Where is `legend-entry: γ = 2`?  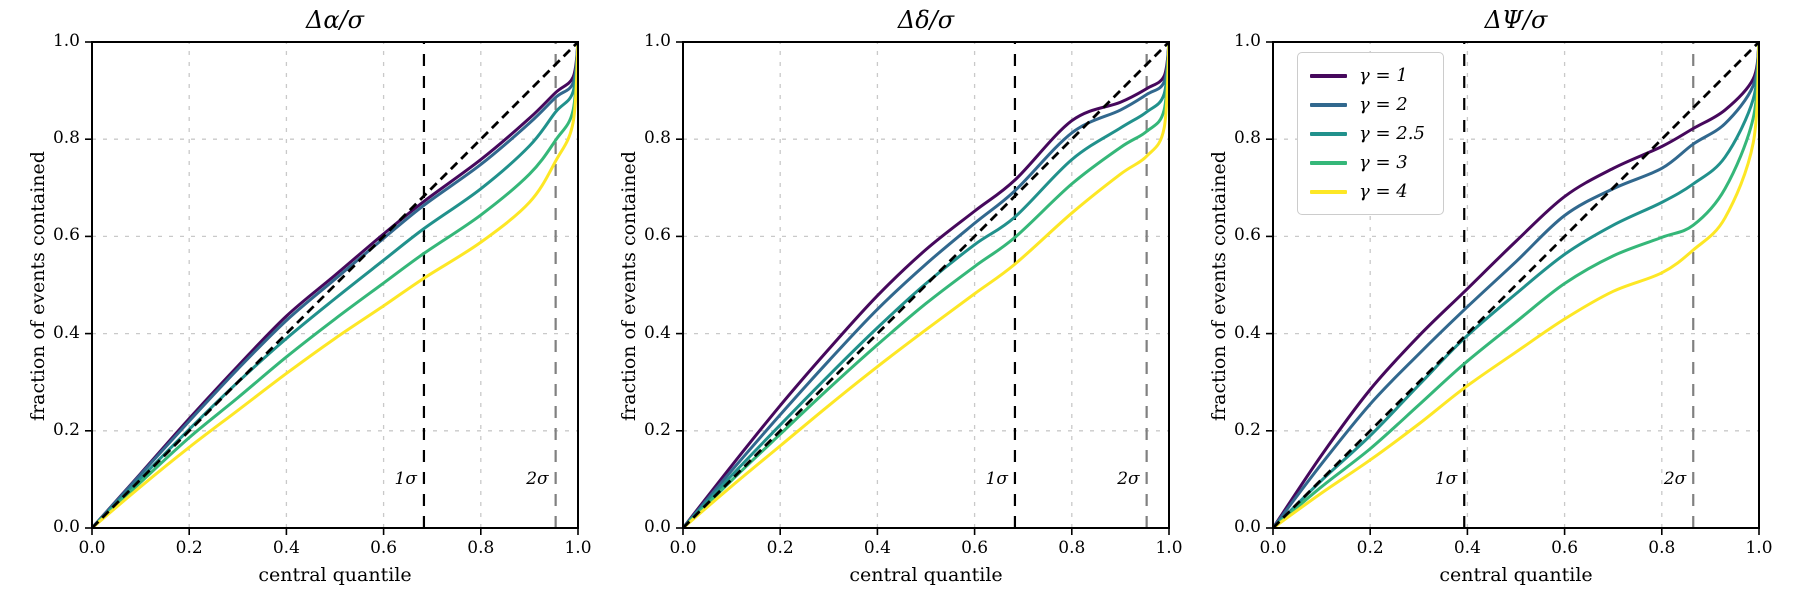 legend-entry: γ = 2 is located at coordinates (1367, 104).